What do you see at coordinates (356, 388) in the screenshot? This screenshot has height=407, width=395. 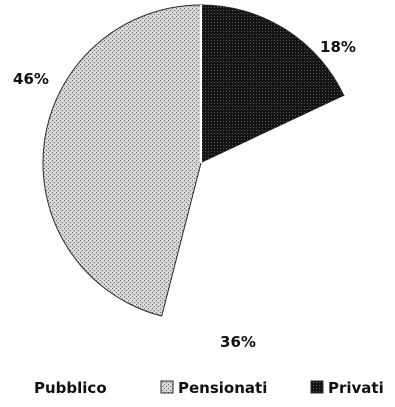 I see `legend-label-privati: Privati` at bounding box center [356, 388].